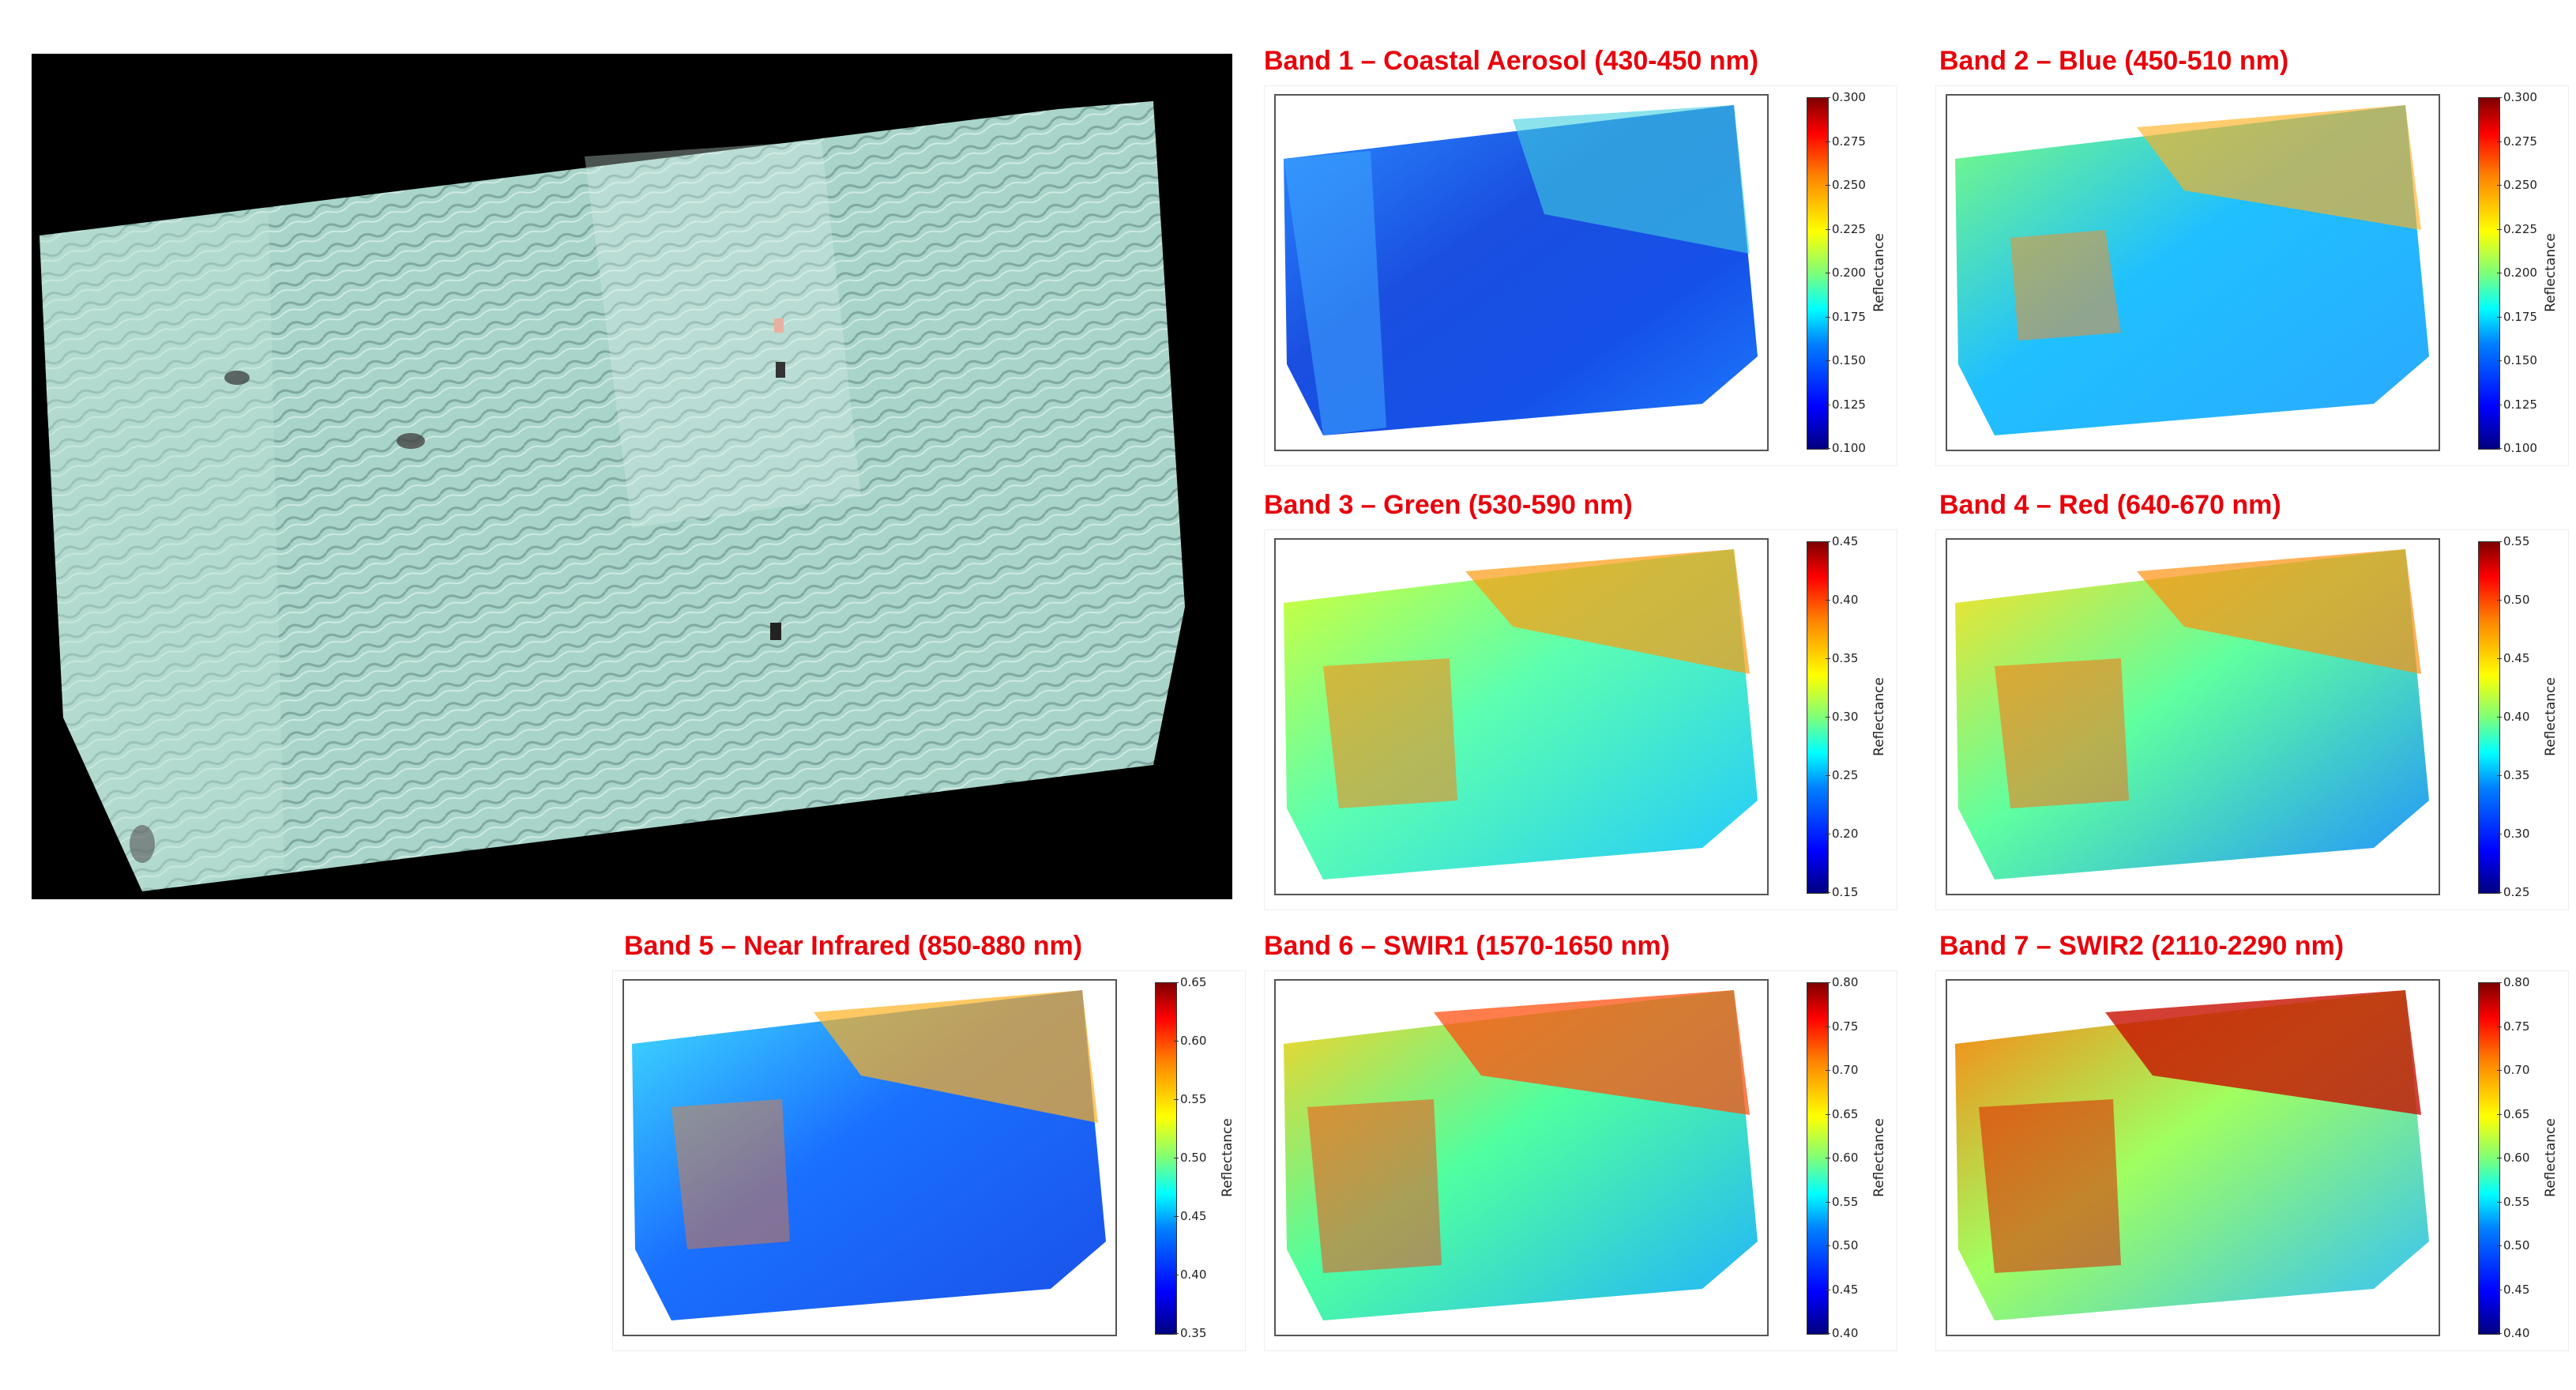  What do you see at coordinates (2551, 1157) in the screenshot?
I see `band-7-colorbar-label: Reflectance` at bounding box center [2551, 1157].